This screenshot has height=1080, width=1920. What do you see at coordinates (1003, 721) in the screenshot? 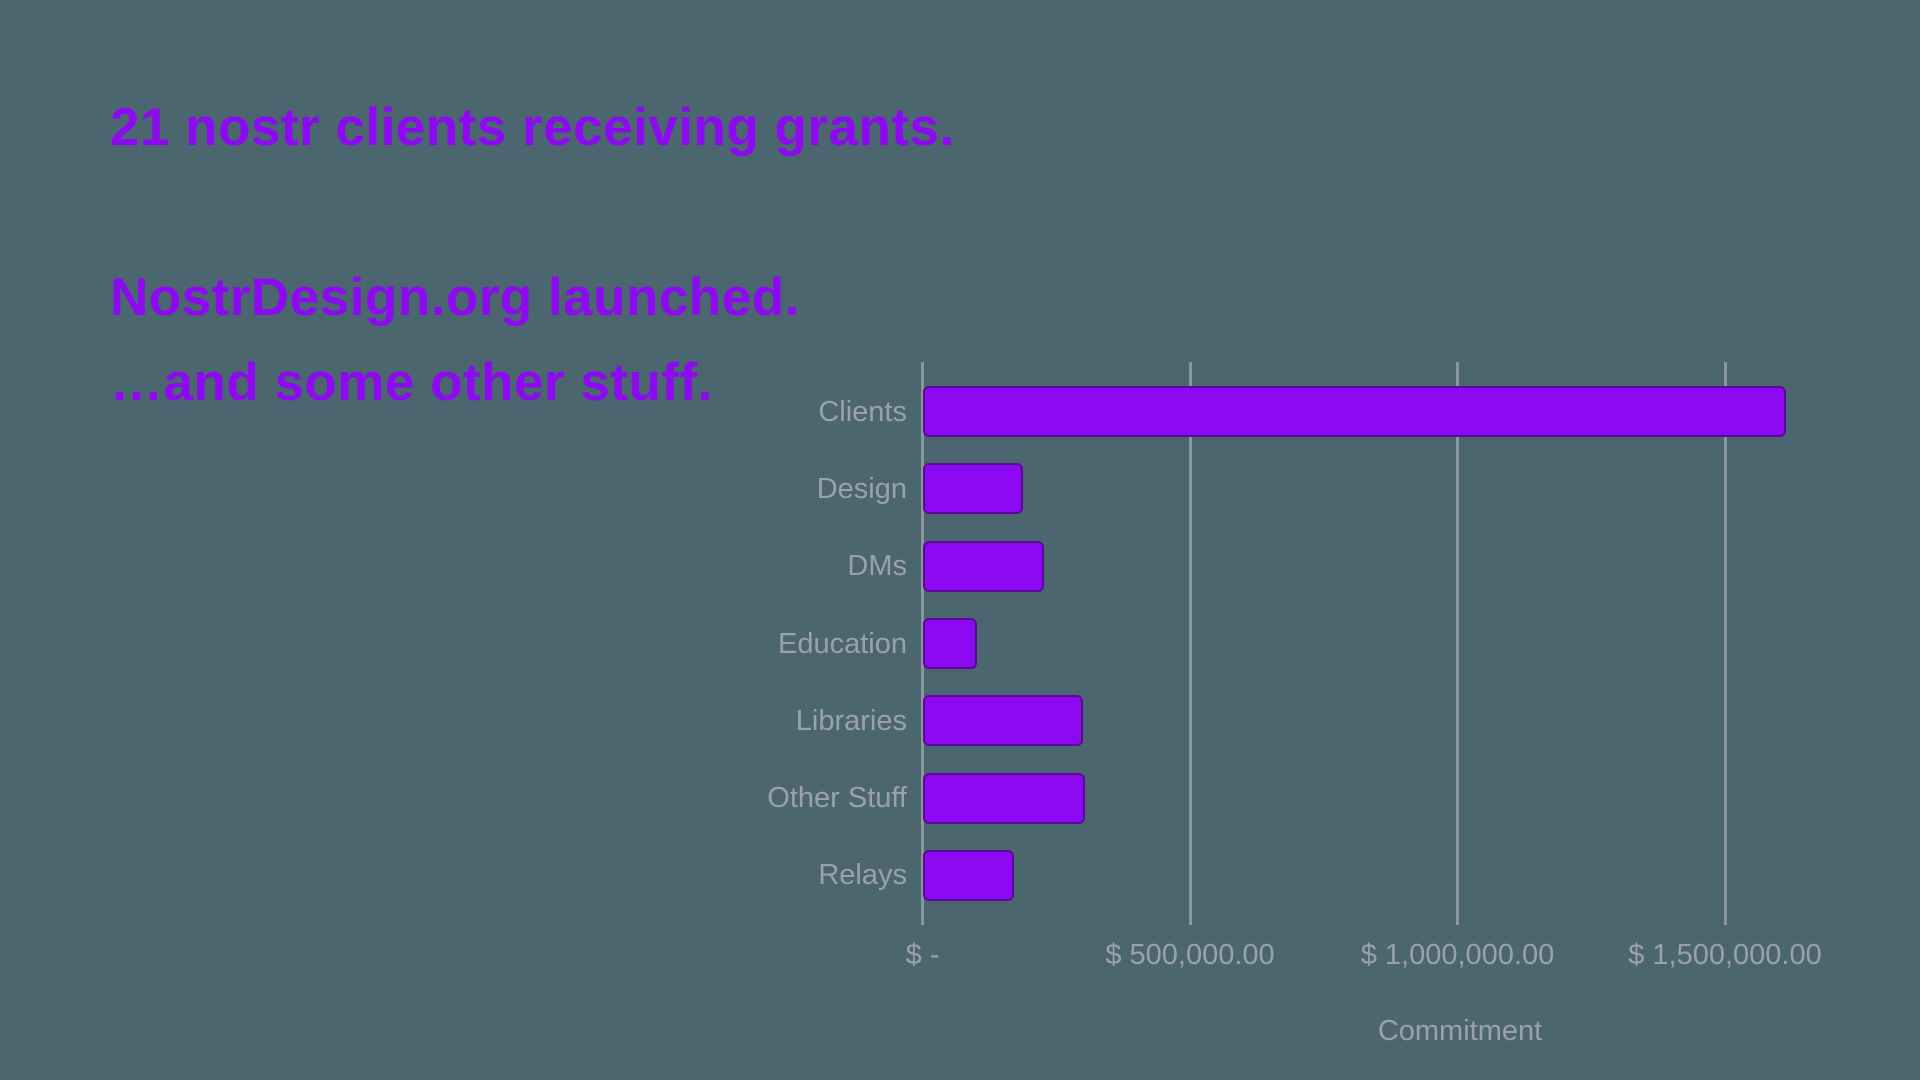
I see `bar-libraries` at bounding box center [1003, 721].